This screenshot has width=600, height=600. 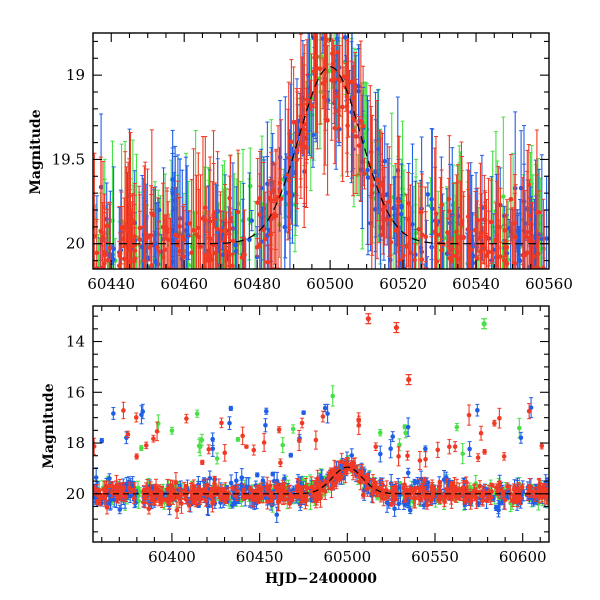 What do you see at coordinates (476, 284) in the screenshot?
I see `top-x-tick-label: 60540` at bounding box center [476, 284].